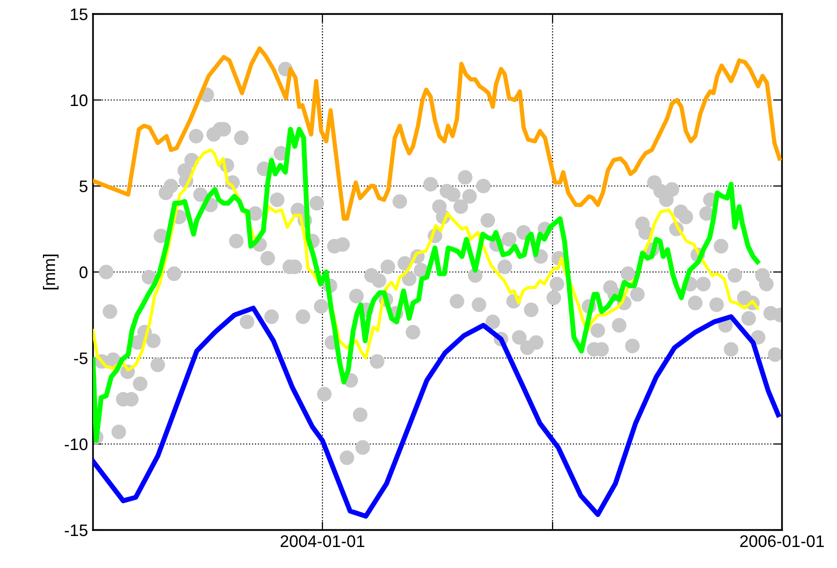 The width and height of the screenshot is (837, 568). What do you see at coordinates (322, 541) in the screenshot?
I see `x-tick-label: 2004-01-01` at bounding box center [322, 541].